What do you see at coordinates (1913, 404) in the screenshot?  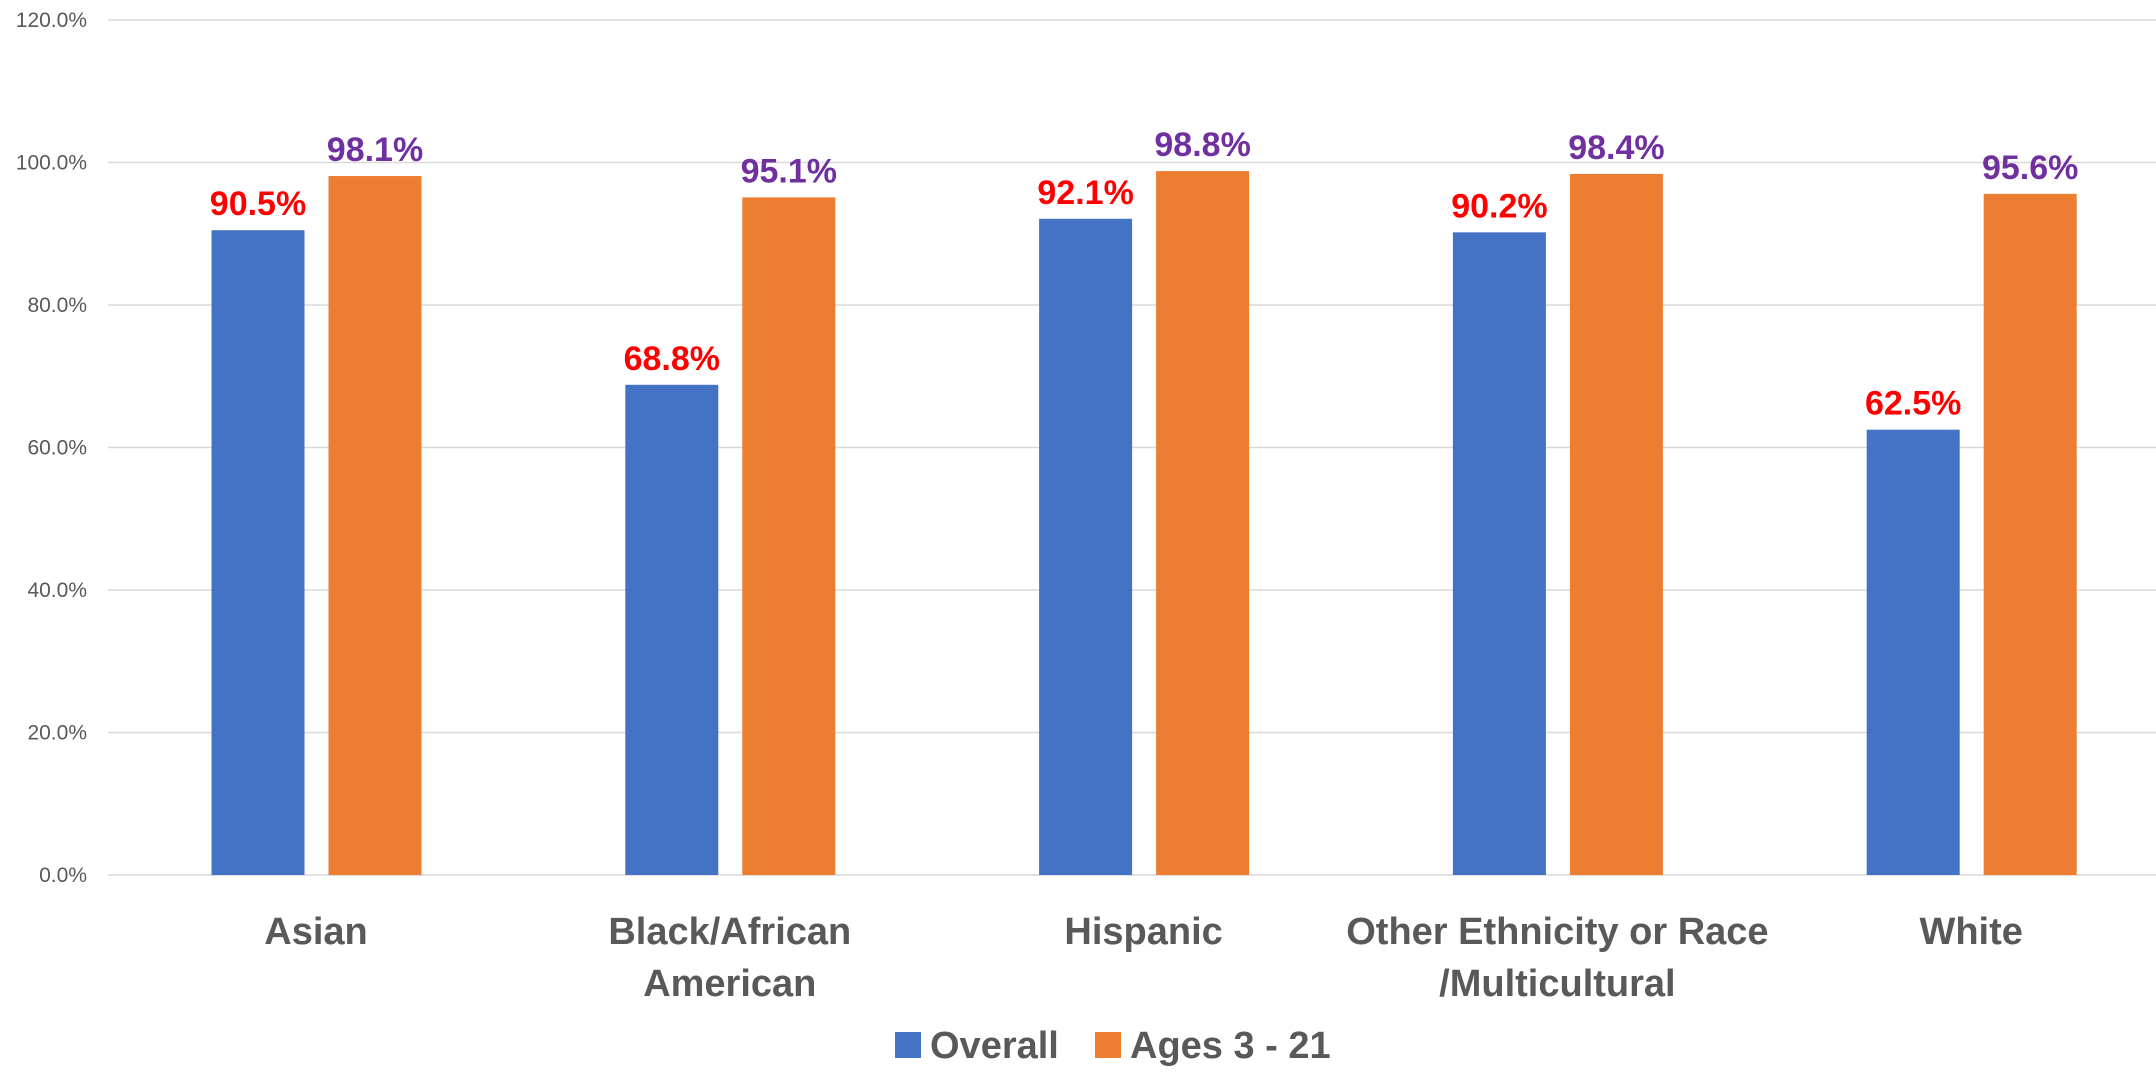 I see `data-label: 62.5%` at bounding box center [1913, 404].